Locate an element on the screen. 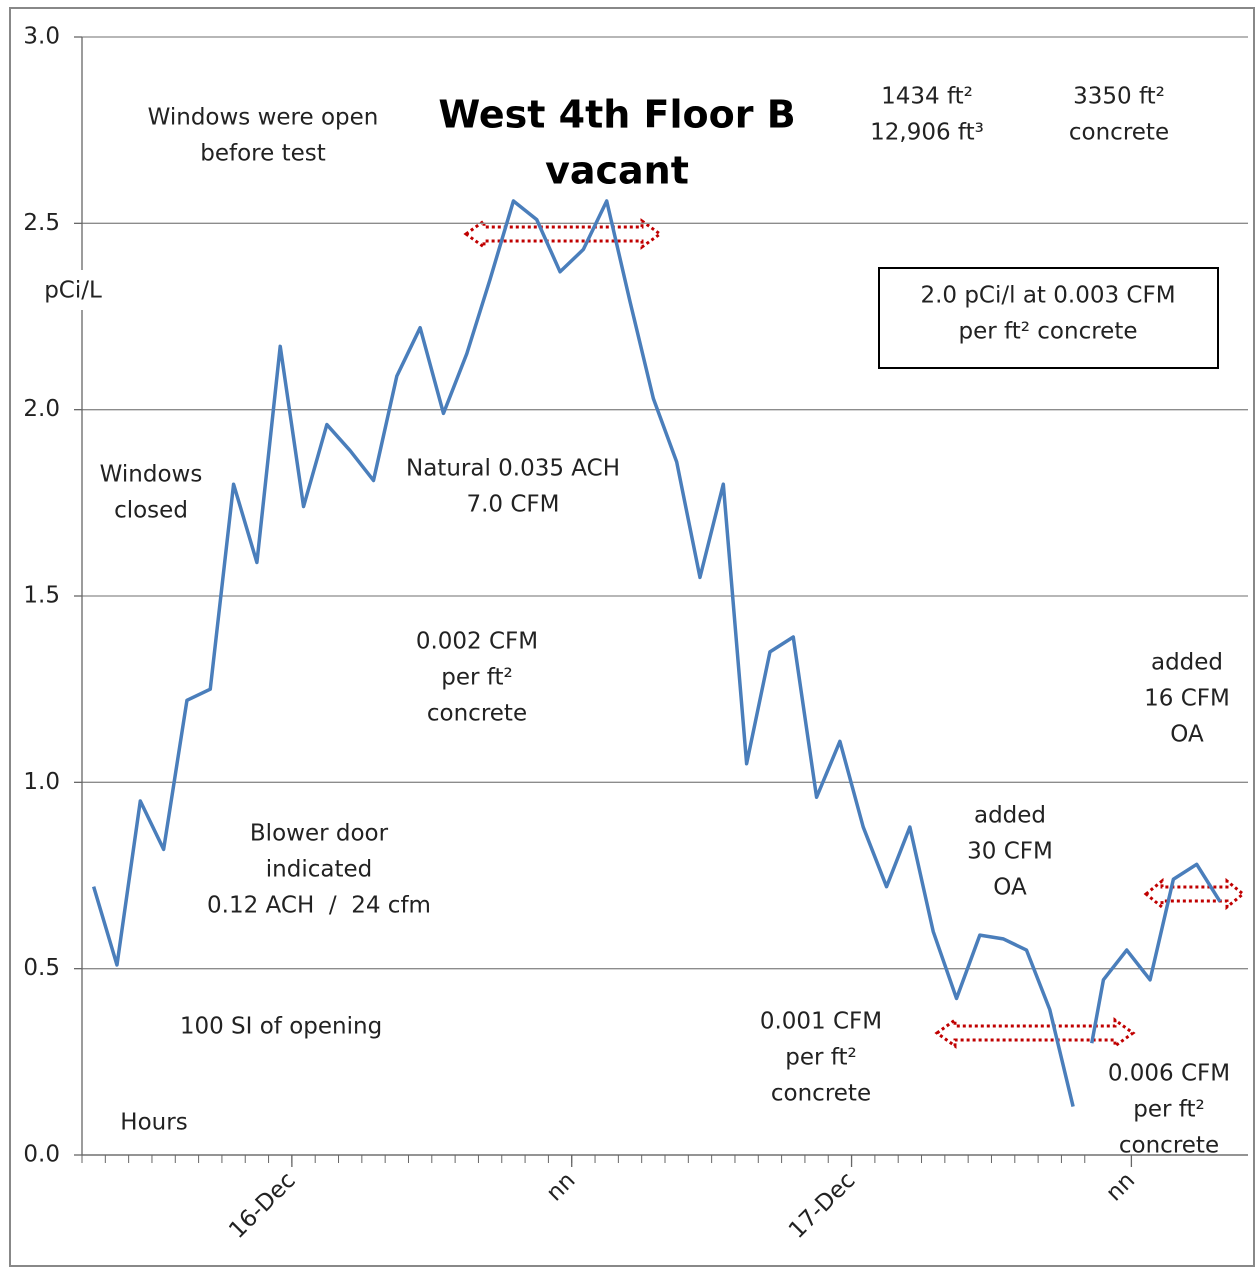  annotation: Windows is located at coordinates (151, 475).